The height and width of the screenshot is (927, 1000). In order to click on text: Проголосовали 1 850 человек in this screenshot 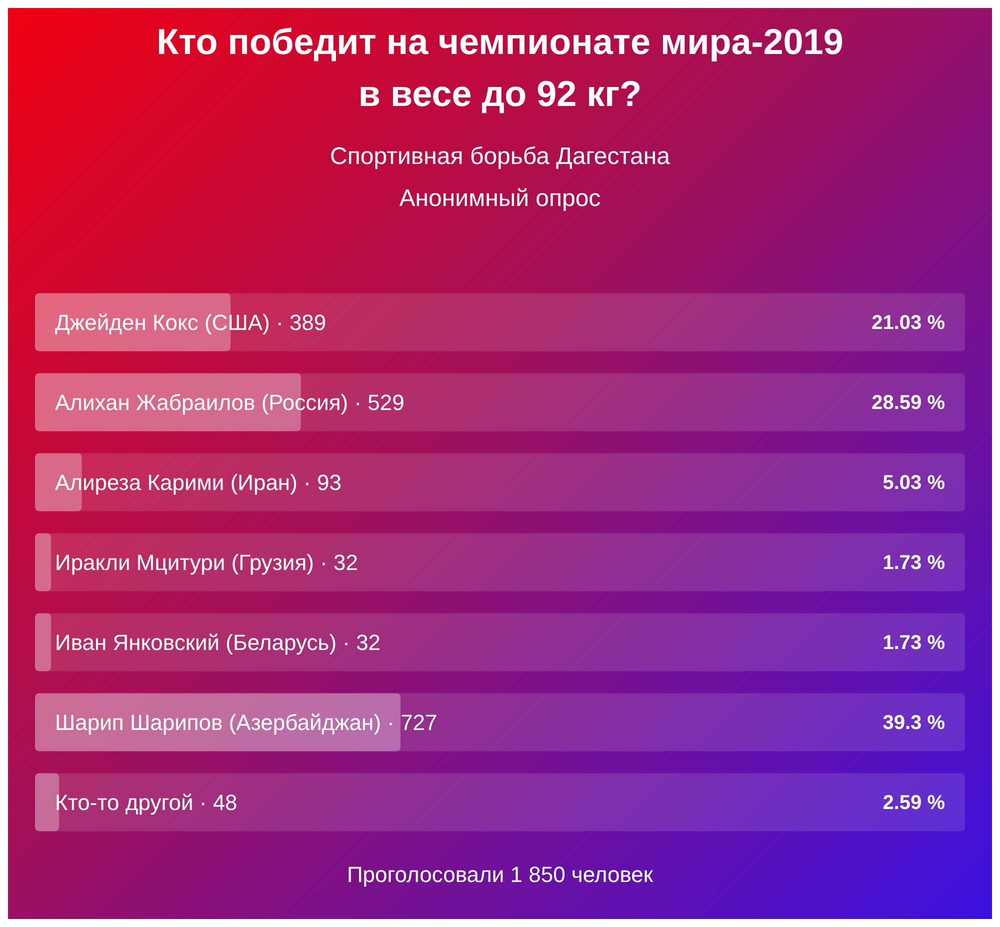, I will do `click(500, 875)`.